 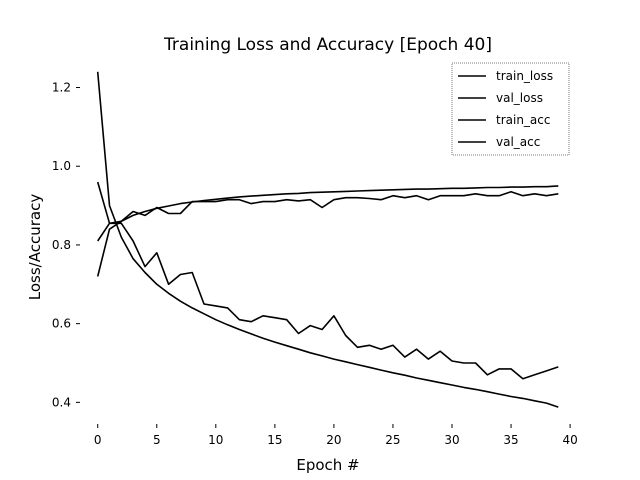 I want to click on x-tick-label: 5, so click(x=157, y=440).